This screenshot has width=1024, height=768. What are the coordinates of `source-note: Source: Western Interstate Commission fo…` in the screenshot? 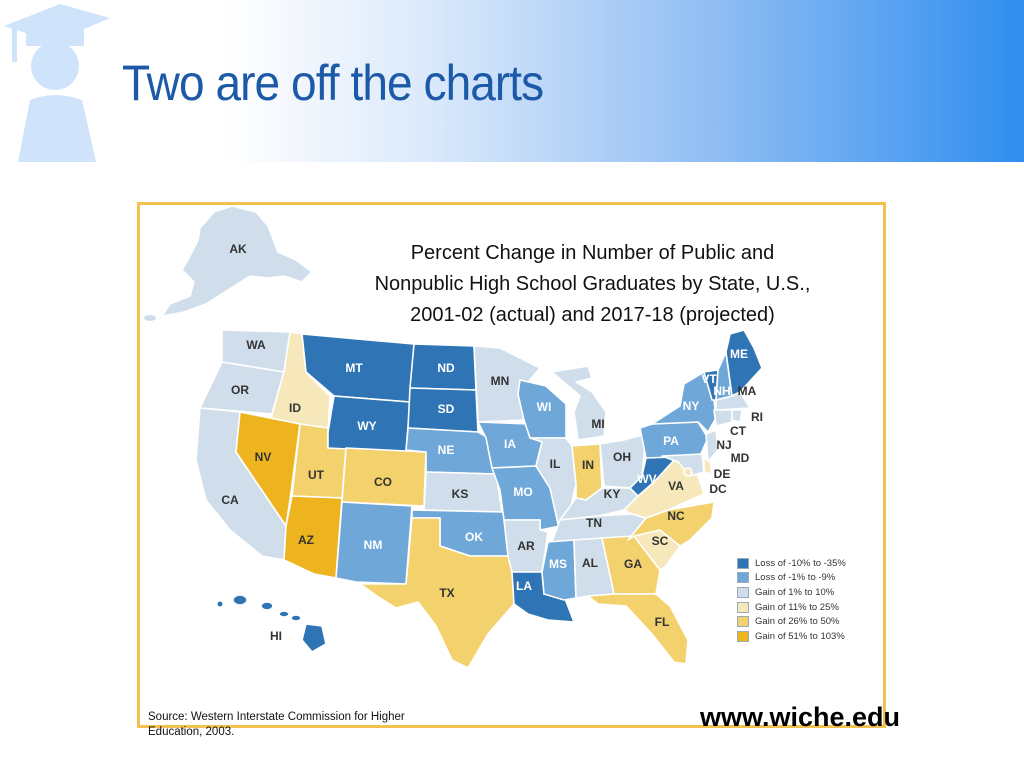 It's located at (276, 724).